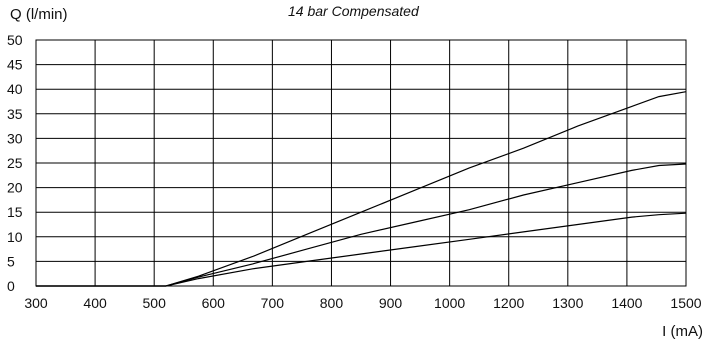 The width and height of the screenshot is (709, 349). What do you see at coordinates (353, 11) in the screenshot?
I see `chart-title: 14 bar Compensated` at bounding box center [353, 11].